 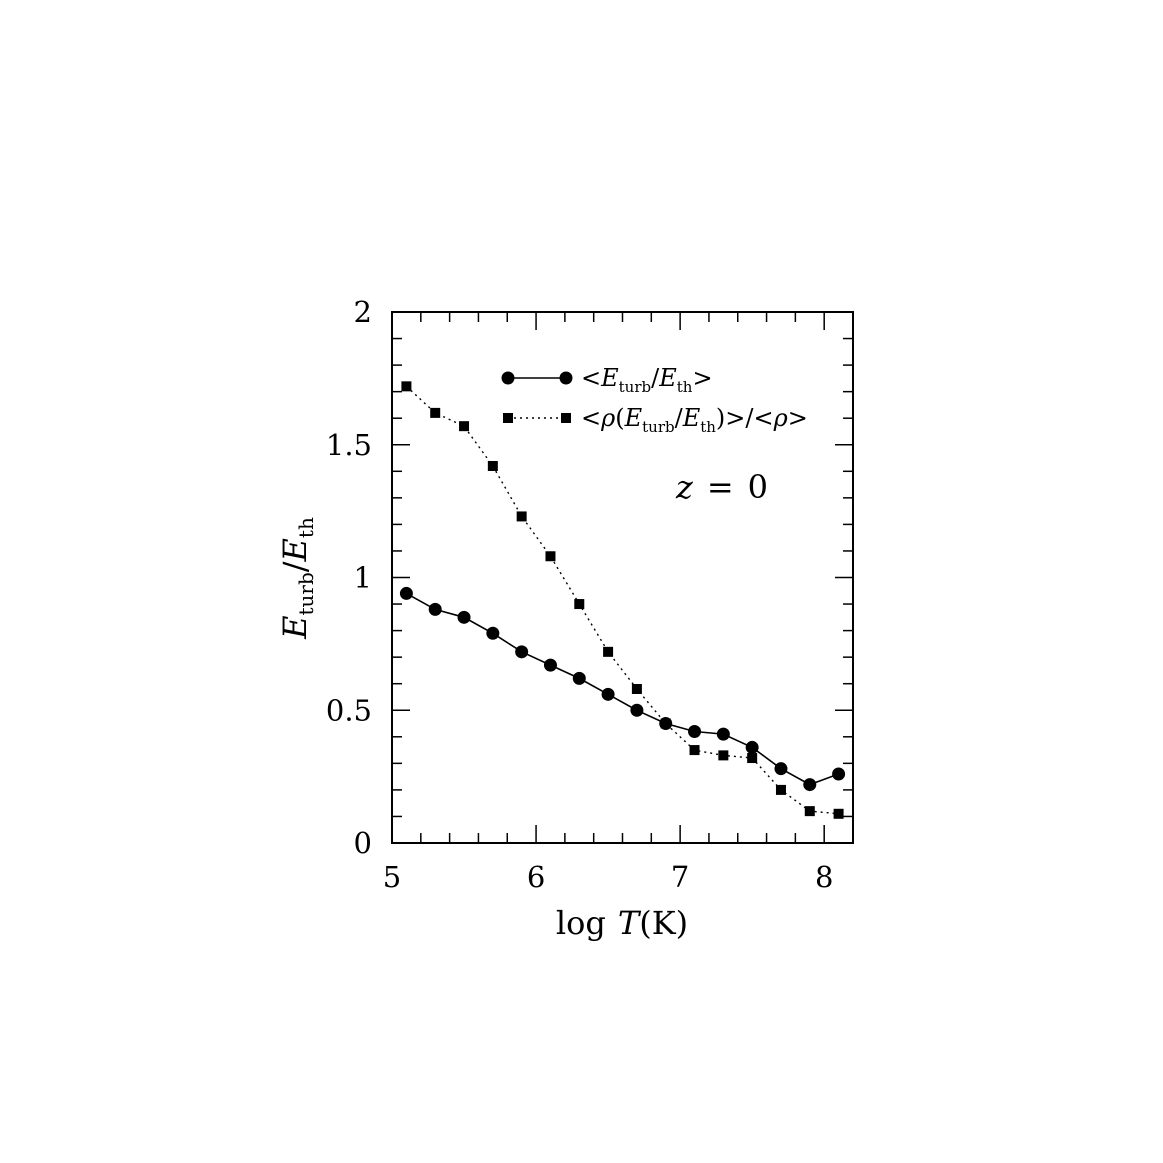 What do you see at coordinates (680, 877) in the screenshot?
I see `x-tick-label: 7` at bounding box center [680, 877].